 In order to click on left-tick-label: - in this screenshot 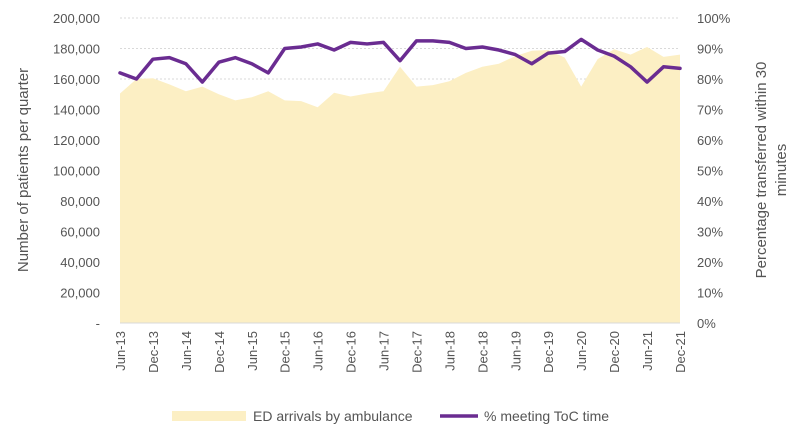, I will do `click(98, 323)`.